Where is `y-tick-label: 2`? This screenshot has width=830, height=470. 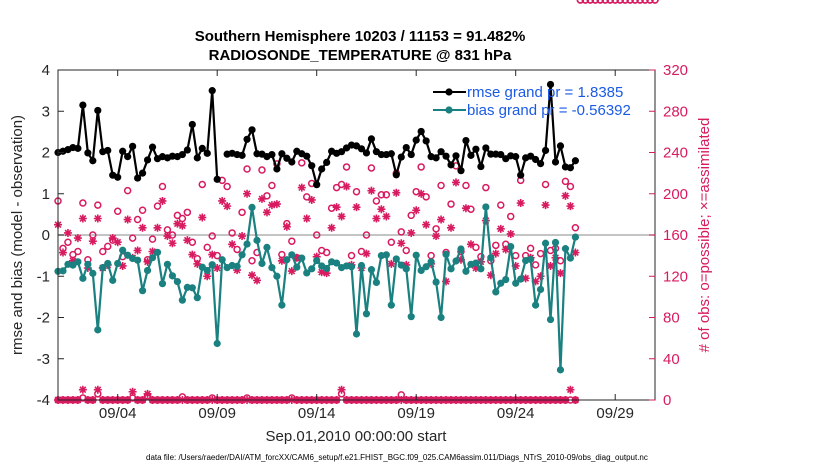 y-tick-label: 2 is located at coordinates (46, 153).